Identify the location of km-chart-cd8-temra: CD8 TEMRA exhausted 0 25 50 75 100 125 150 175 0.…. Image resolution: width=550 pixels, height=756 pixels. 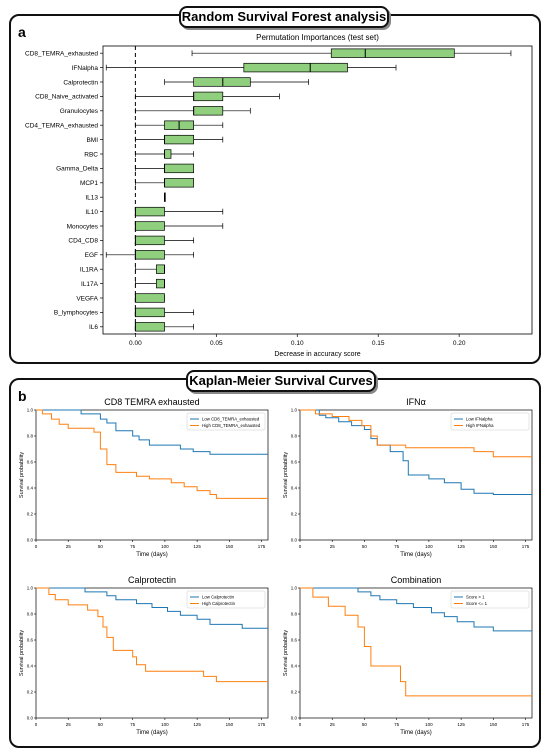
(144, 477).